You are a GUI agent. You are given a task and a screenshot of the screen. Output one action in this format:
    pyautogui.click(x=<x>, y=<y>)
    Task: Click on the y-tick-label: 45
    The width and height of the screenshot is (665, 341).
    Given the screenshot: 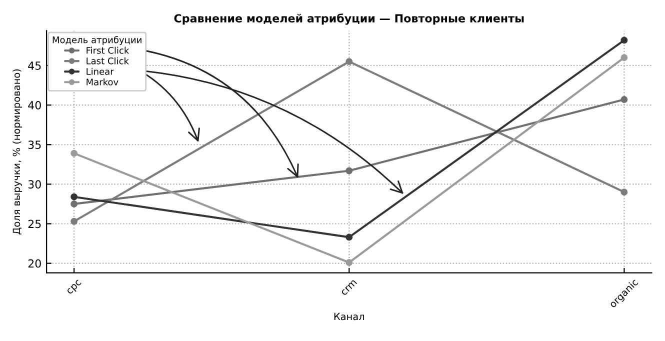 What is the action you would take?
    pyautogui.click(x=34, y=66)
    